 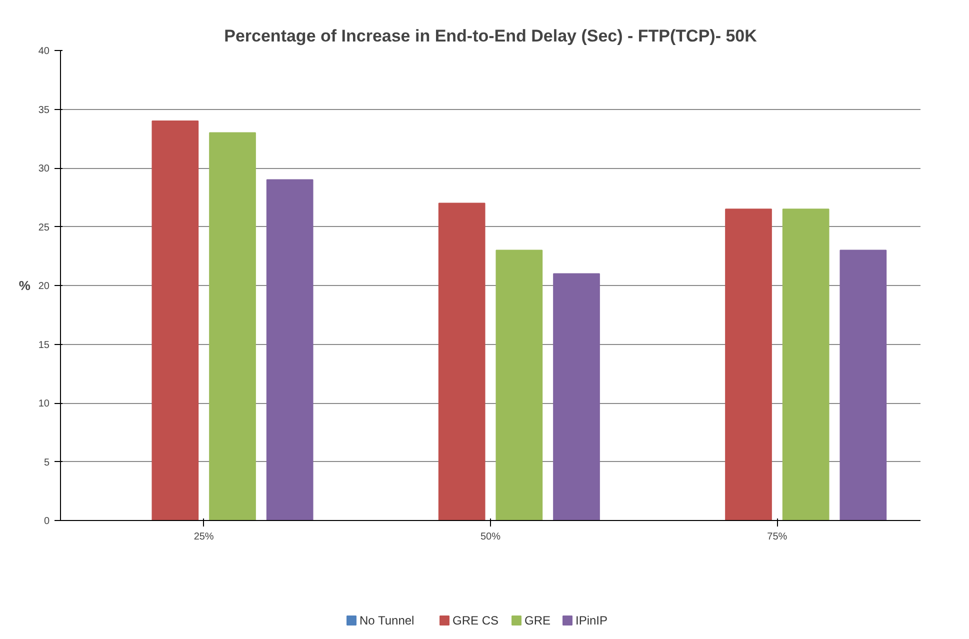 What do you see at coordinates (44, 110) in the screenshot?
I see `y-tick-label: 35` at bounding box center [44, 110].